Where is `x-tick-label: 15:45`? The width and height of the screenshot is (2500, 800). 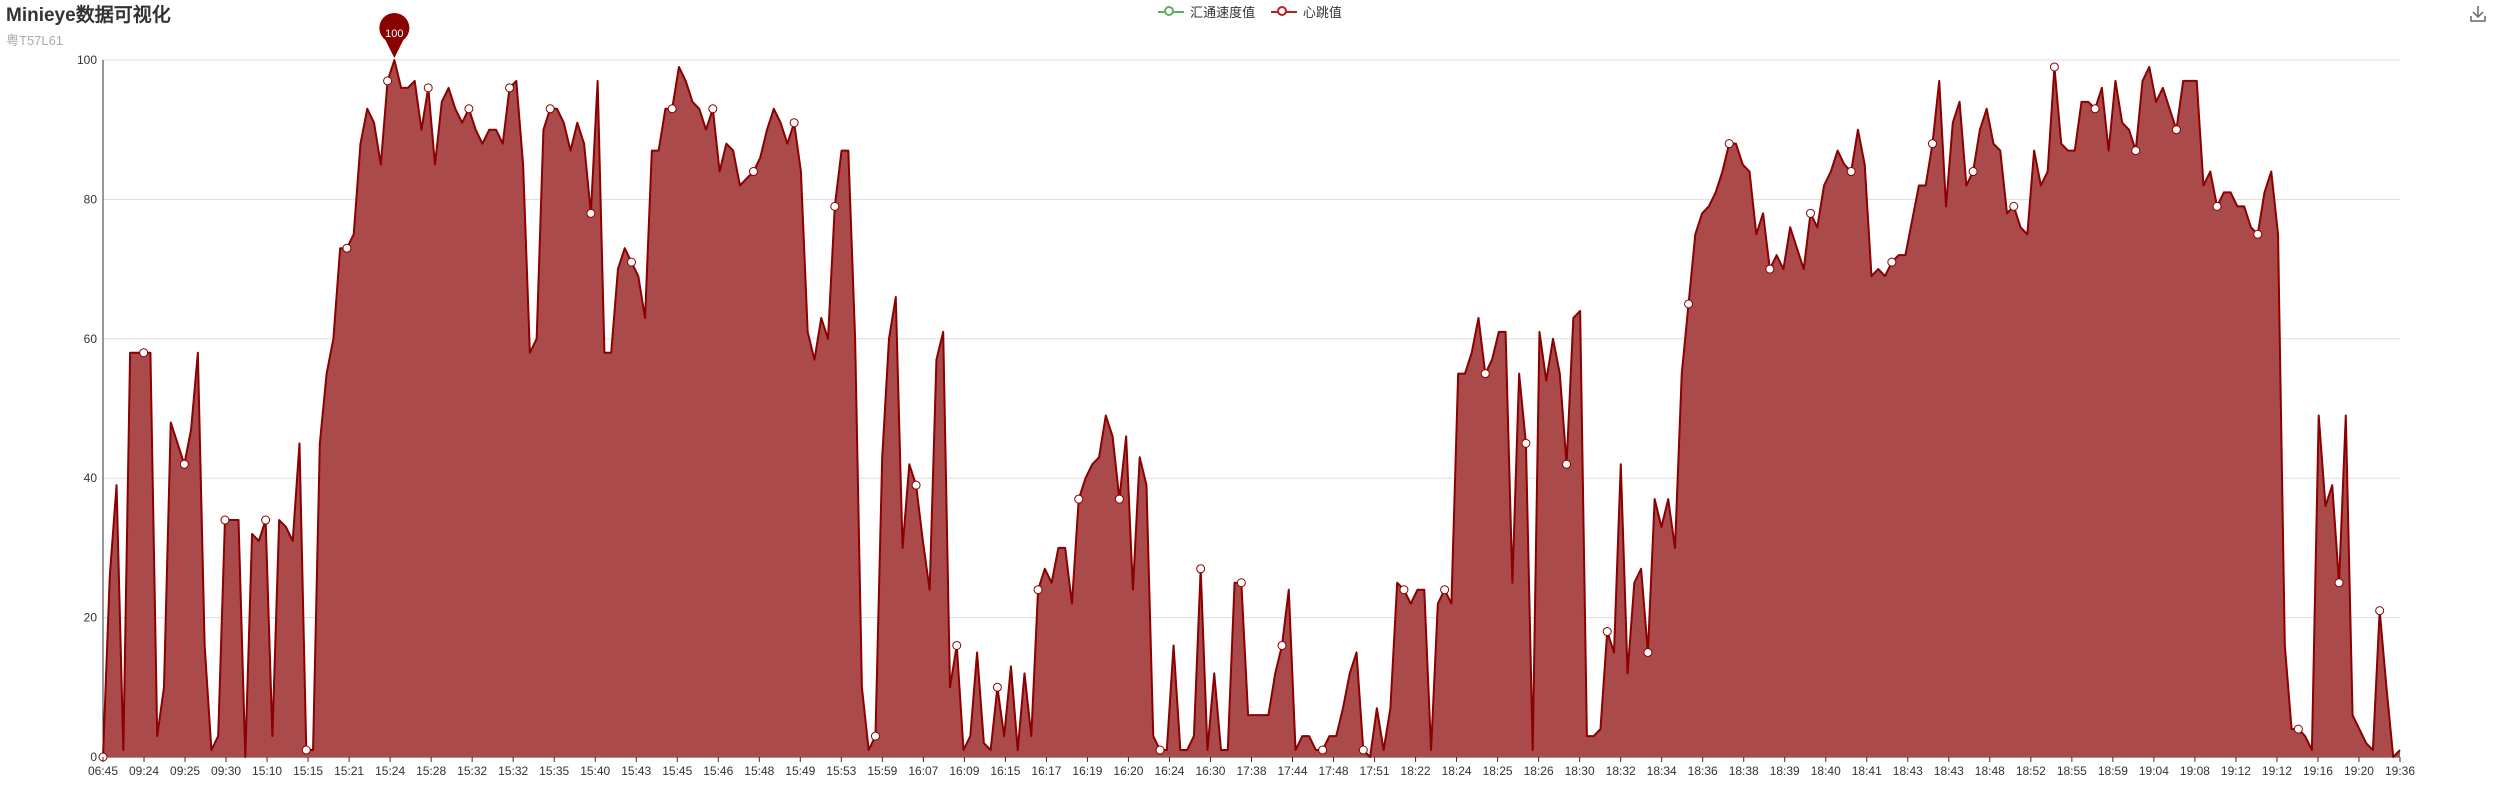
x-tick-label: 15:45 is located at coordinates (677, 771).